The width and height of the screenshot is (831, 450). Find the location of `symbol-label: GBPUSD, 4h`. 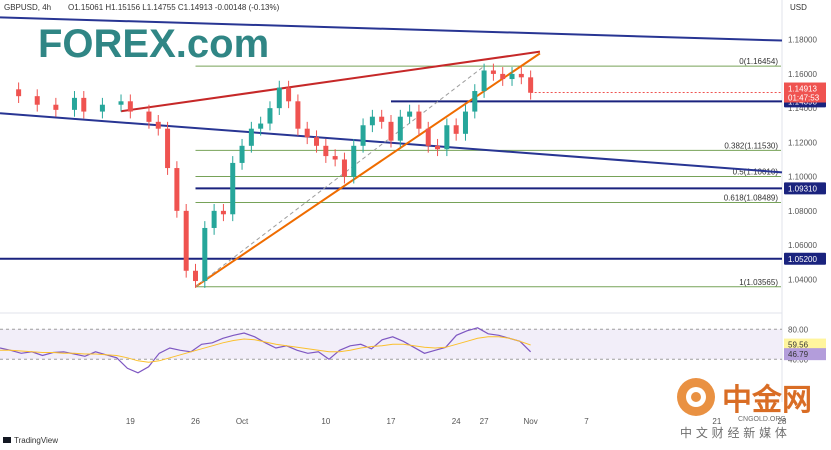

symbol-label: GBPUSD, 4h is located at coordinates (27, 7).